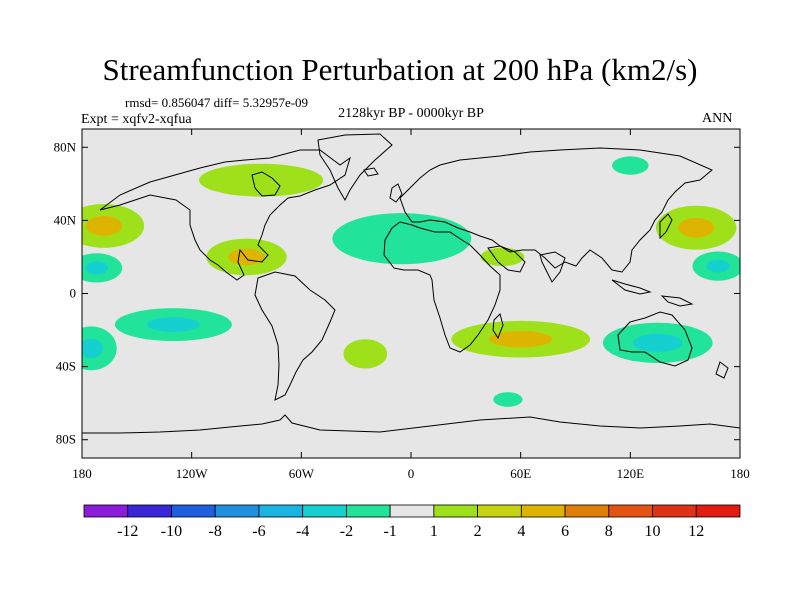  What do you see at coordinates (520, 473) in the screenshot?
I see `x-tick-label: 60E` at bounding box center [520, 473].